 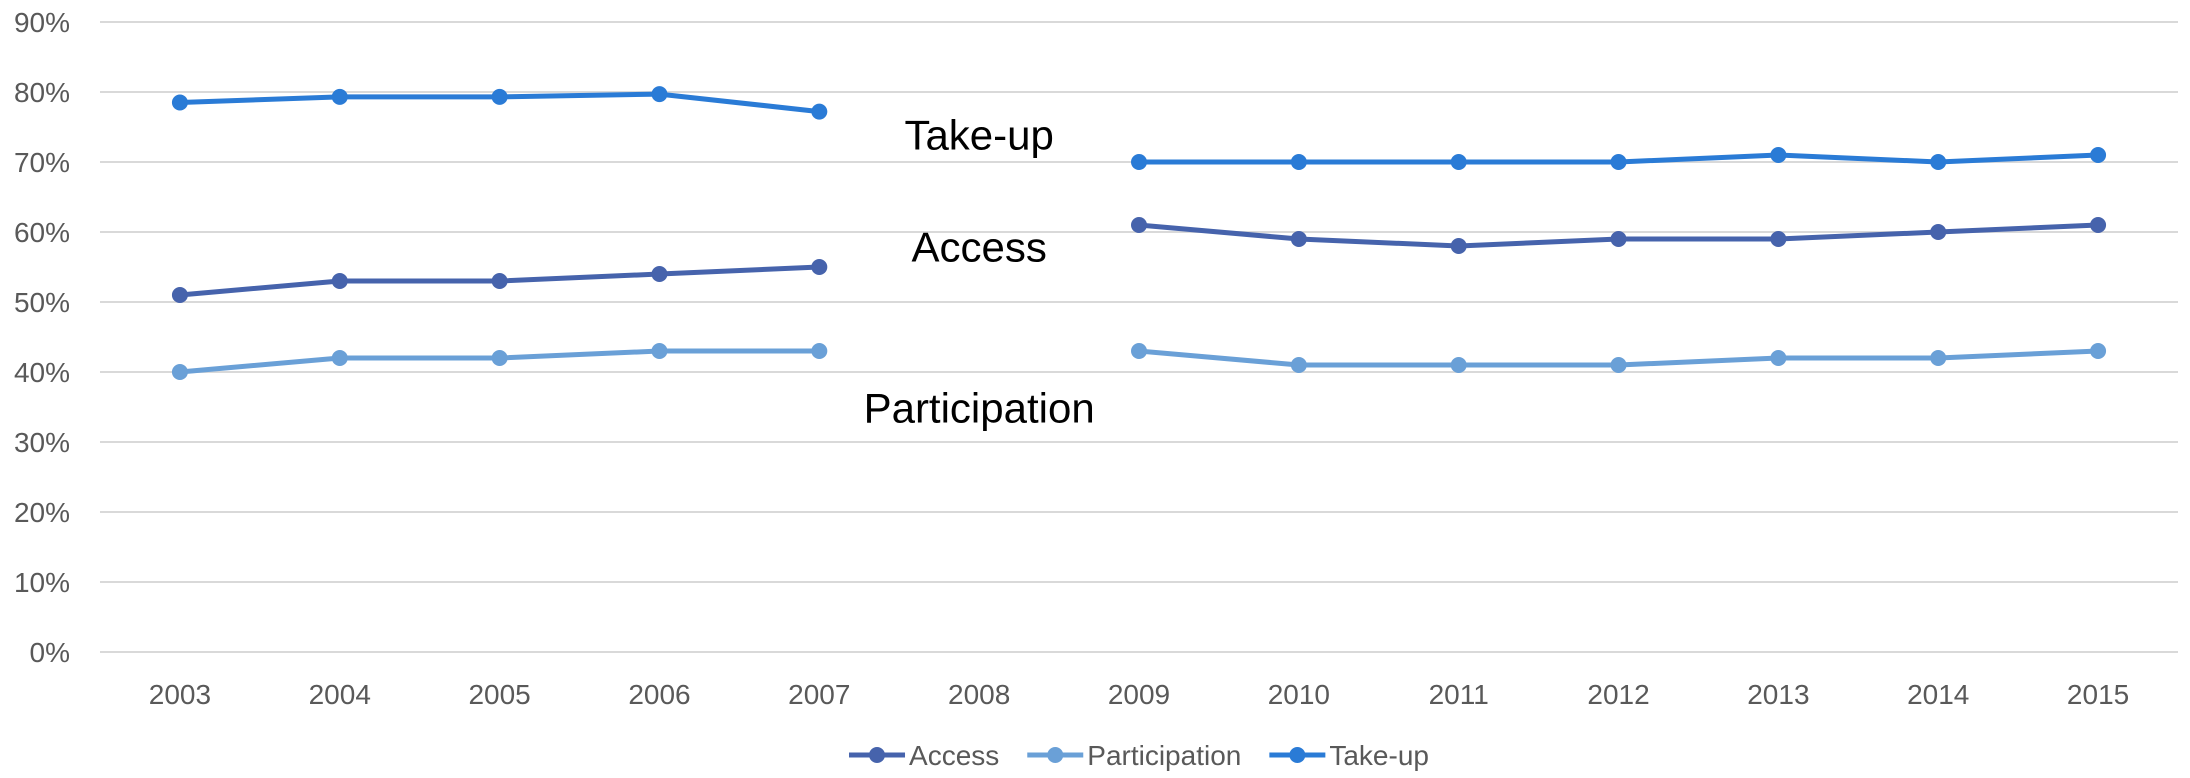 What do you see at coordinates (42, 512) in the screenshot?
I see `y-tick-label: 20%` at bounding box center [42, 512].